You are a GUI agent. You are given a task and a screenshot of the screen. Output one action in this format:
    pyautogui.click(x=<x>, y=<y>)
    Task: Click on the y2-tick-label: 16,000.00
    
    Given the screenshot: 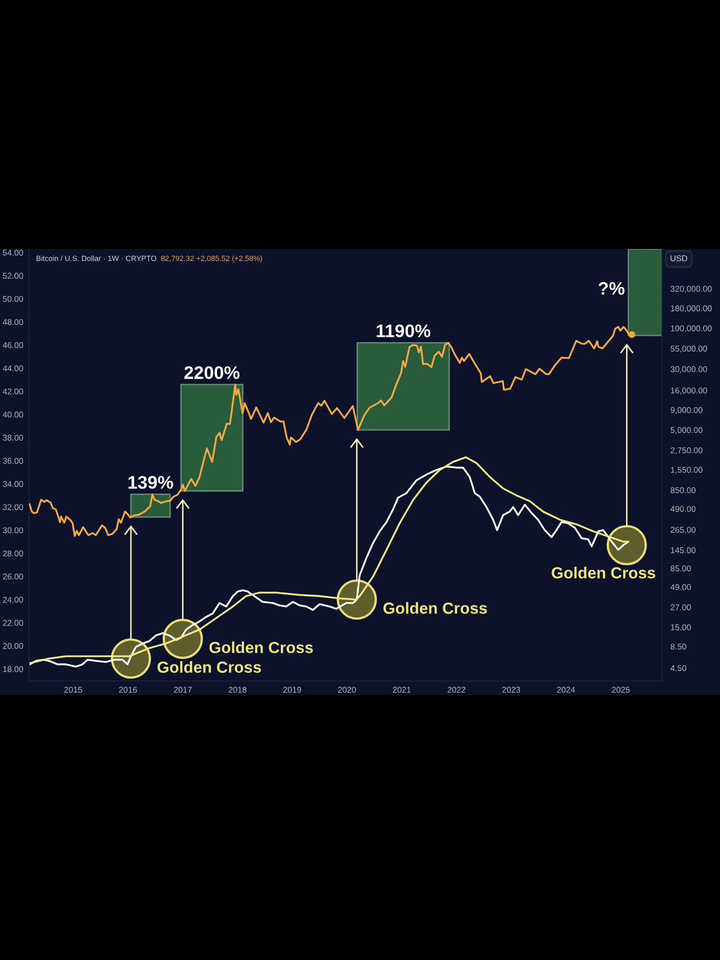 What is the action you would take?
    pyautogui.click(x=689, y=391)
    